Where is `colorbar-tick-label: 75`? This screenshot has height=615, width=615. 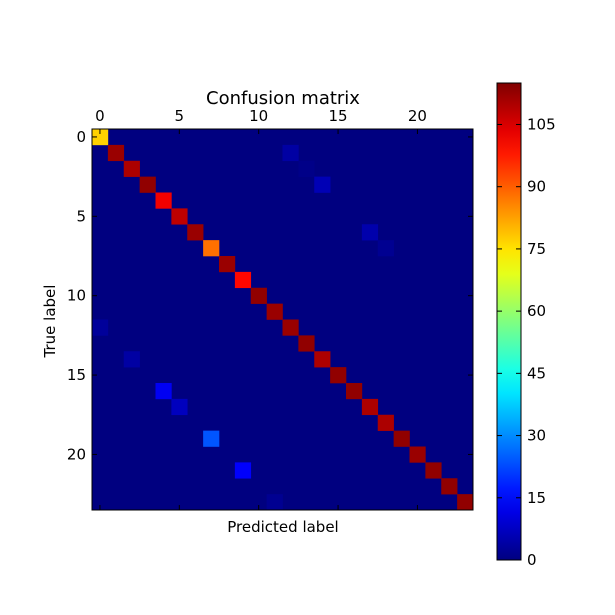 colorbar-tick-label: 75 is located at coordinates (536, 249).